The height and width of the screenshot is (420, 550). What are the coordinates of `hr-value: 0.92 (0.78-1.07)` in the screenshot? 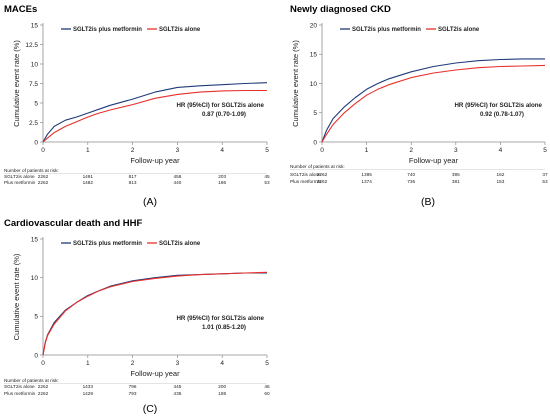 It's located at (502, 114).